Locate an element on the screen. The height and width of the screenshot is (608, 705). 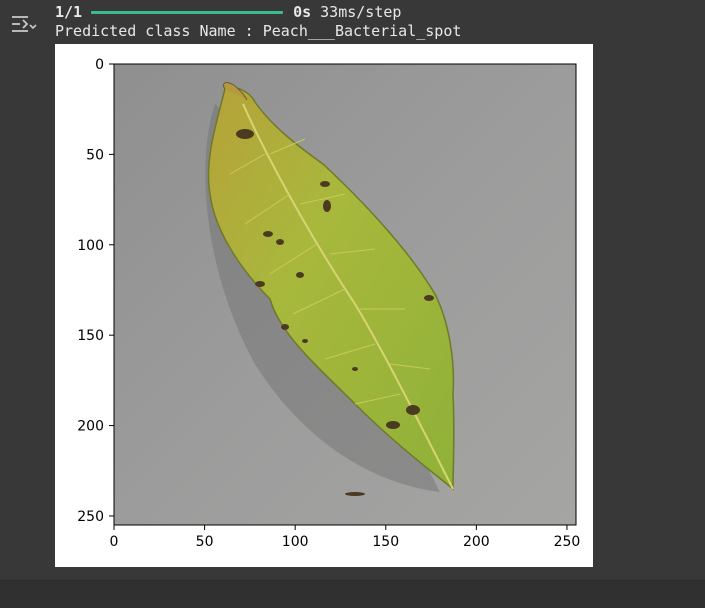
x-axis: 0 50 100 150 200 250 is located at coordinates (345, 537).